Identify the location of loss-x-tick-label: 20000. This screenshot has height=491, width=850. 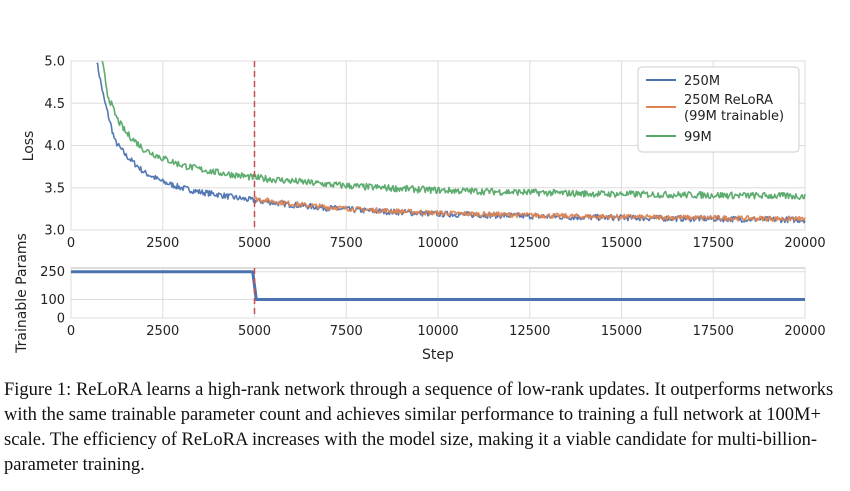
(804, 243).